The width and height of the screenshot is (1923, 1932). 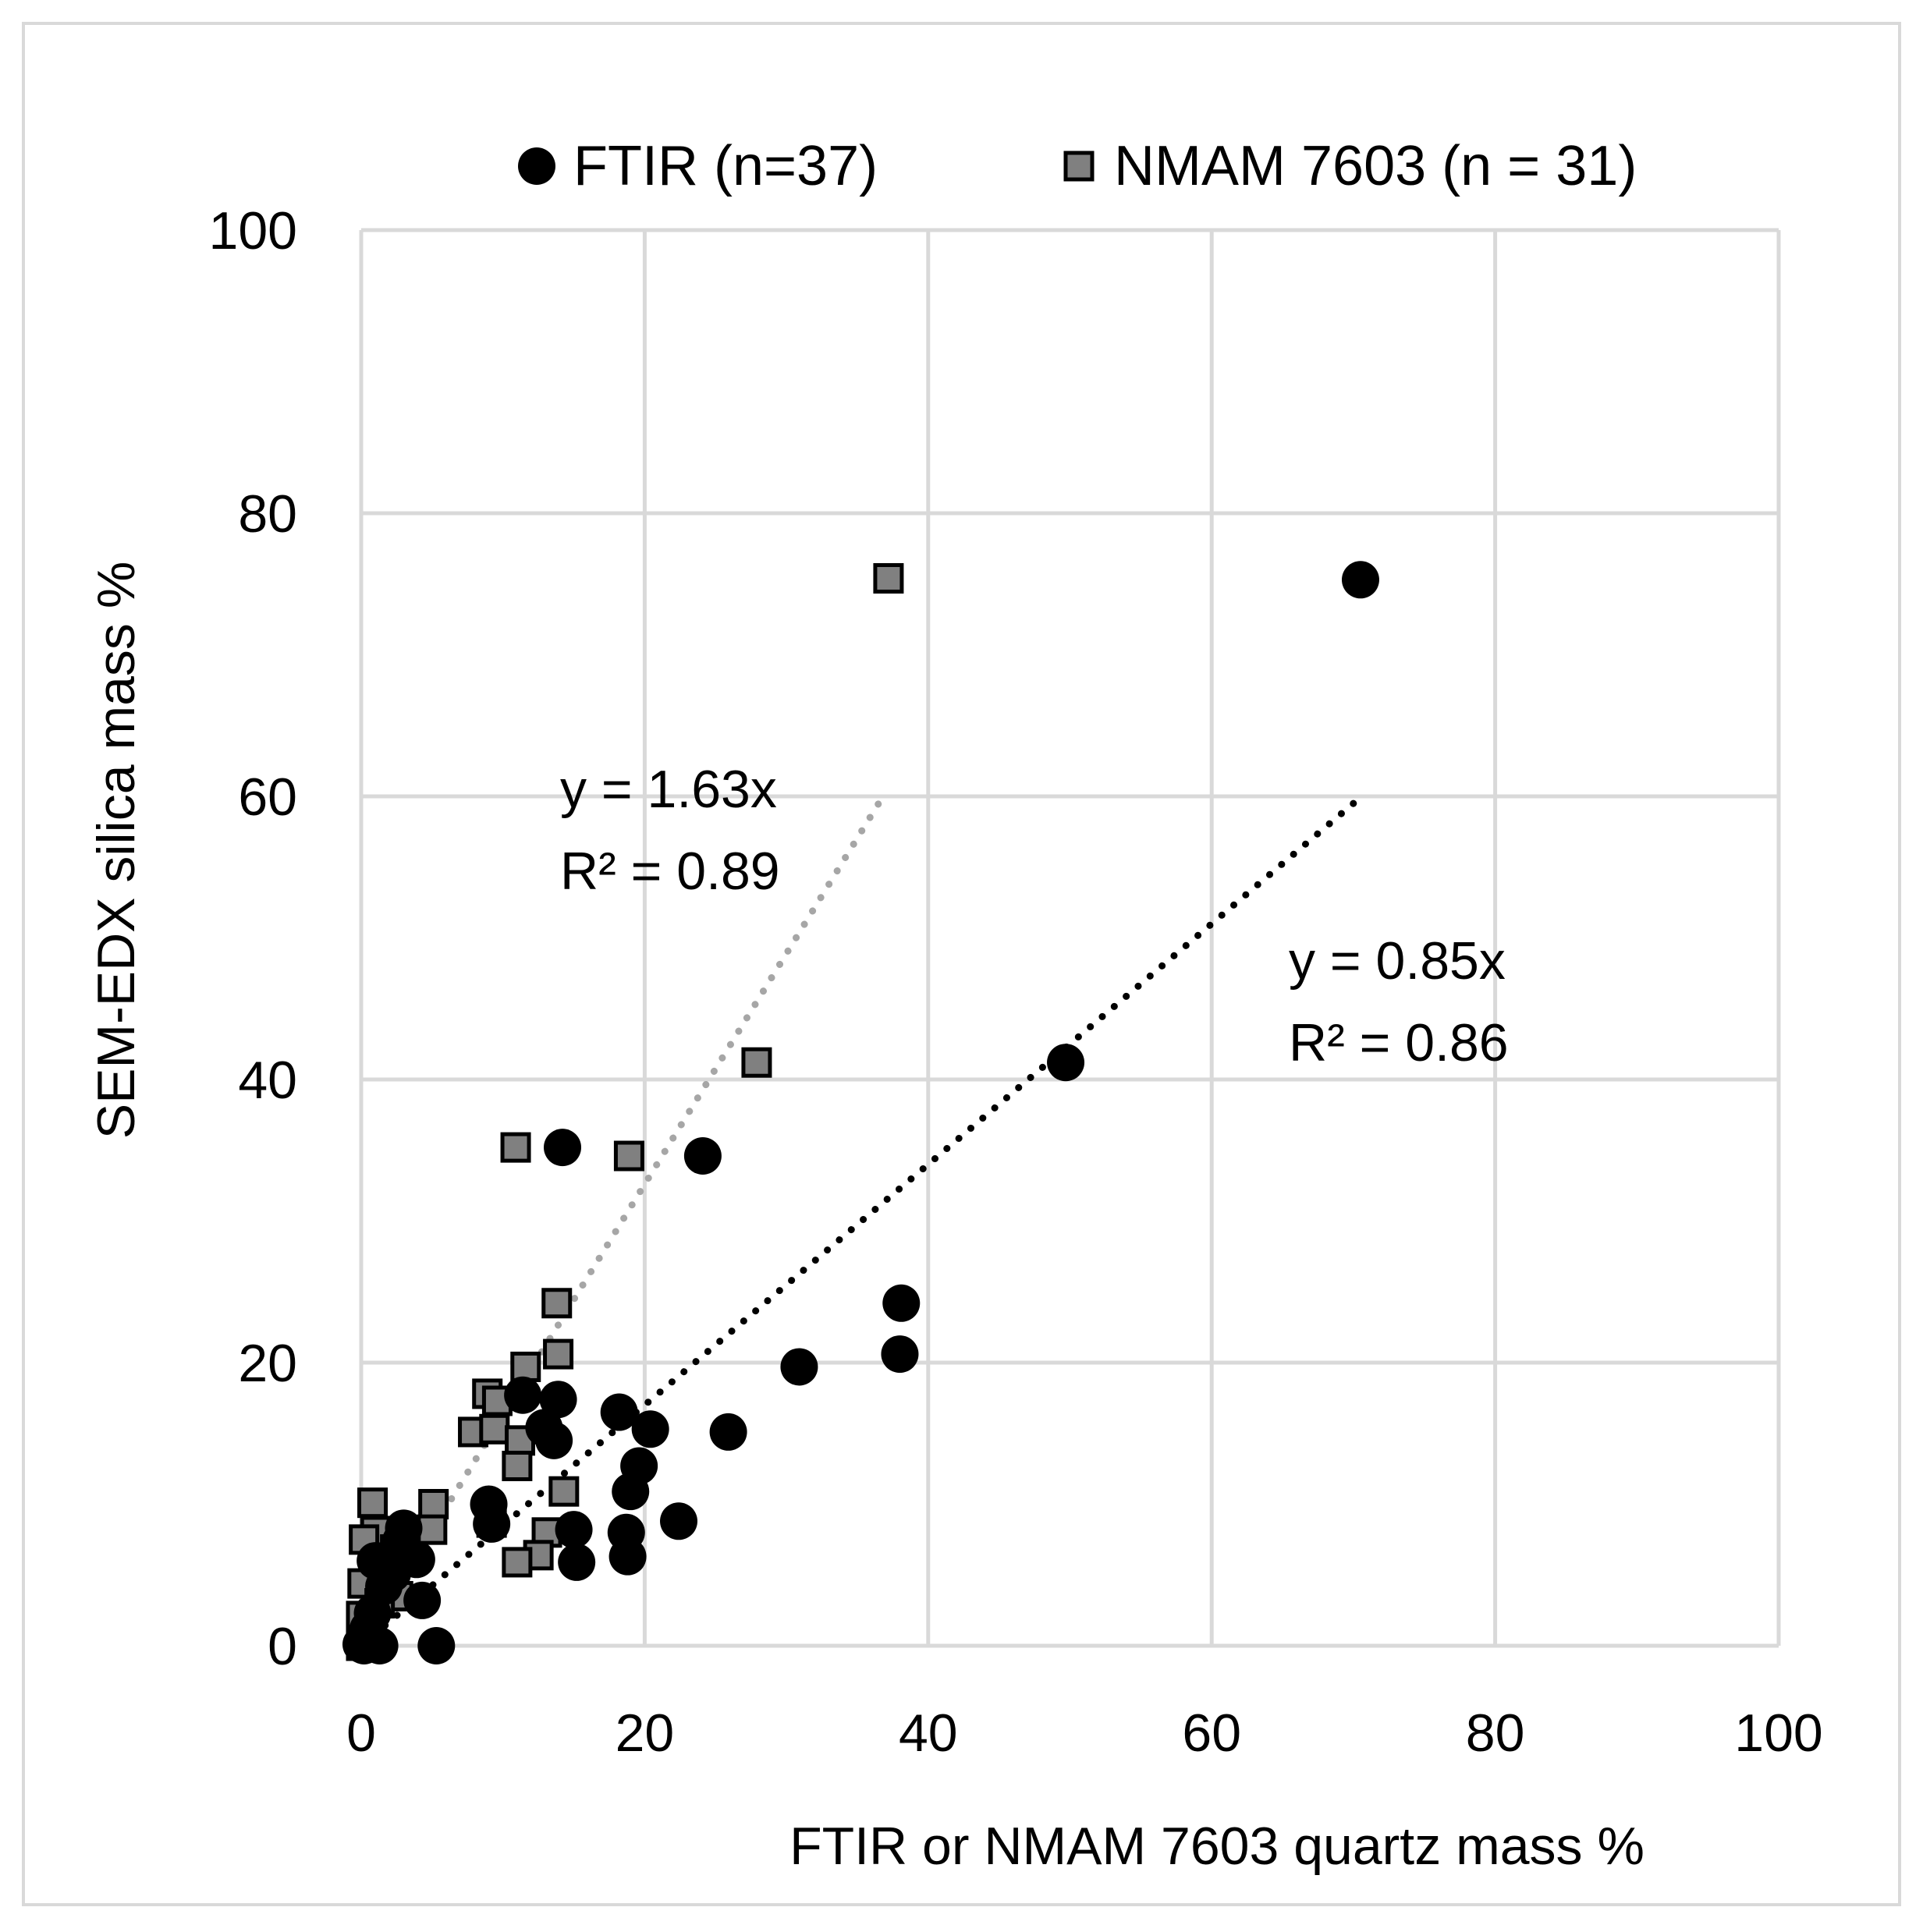 I want to click on legend-nmam-marker, so click(x=1079, y=166).